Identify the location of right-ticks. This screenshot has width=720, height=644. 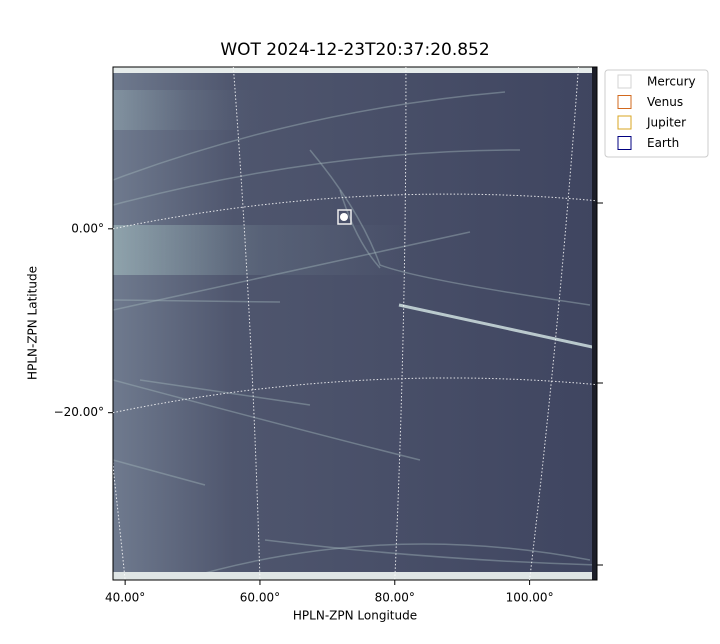
(600, 384).